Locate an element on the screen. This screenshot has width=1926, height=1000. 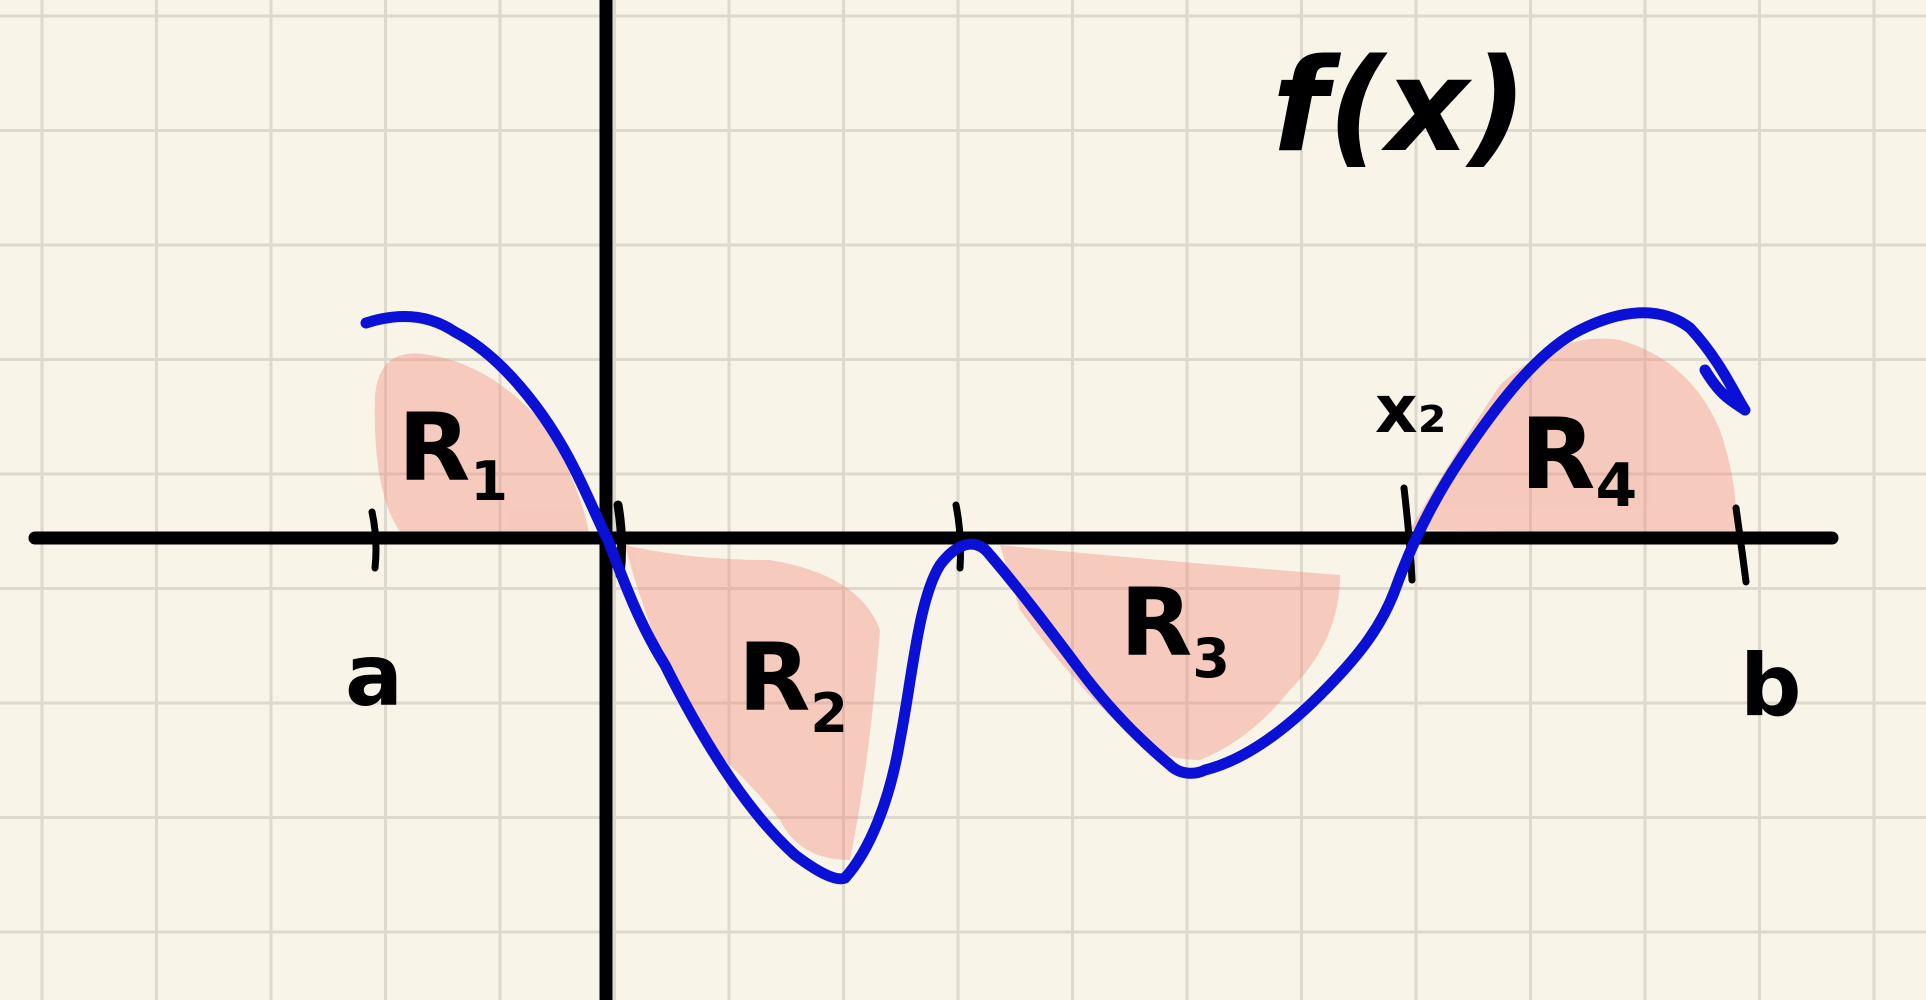
tick-a is located at coordinates (374, 540).